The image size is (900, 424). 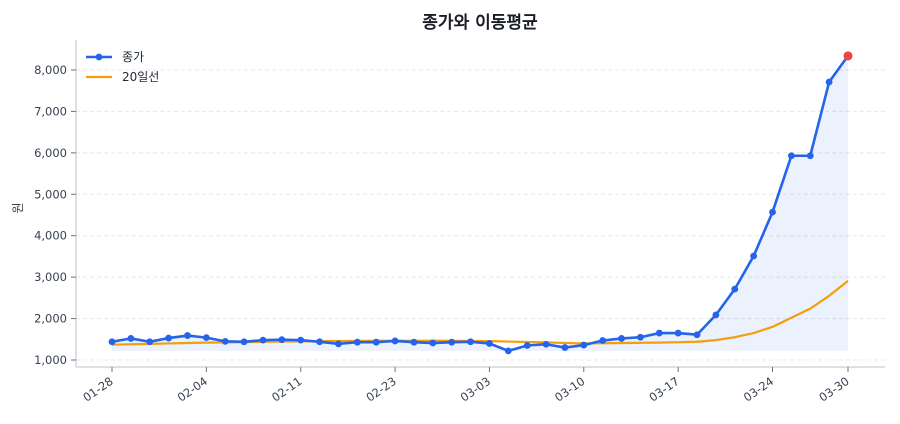 I want to click on y-tick-label: 2,000, so click(x=50, y=319).